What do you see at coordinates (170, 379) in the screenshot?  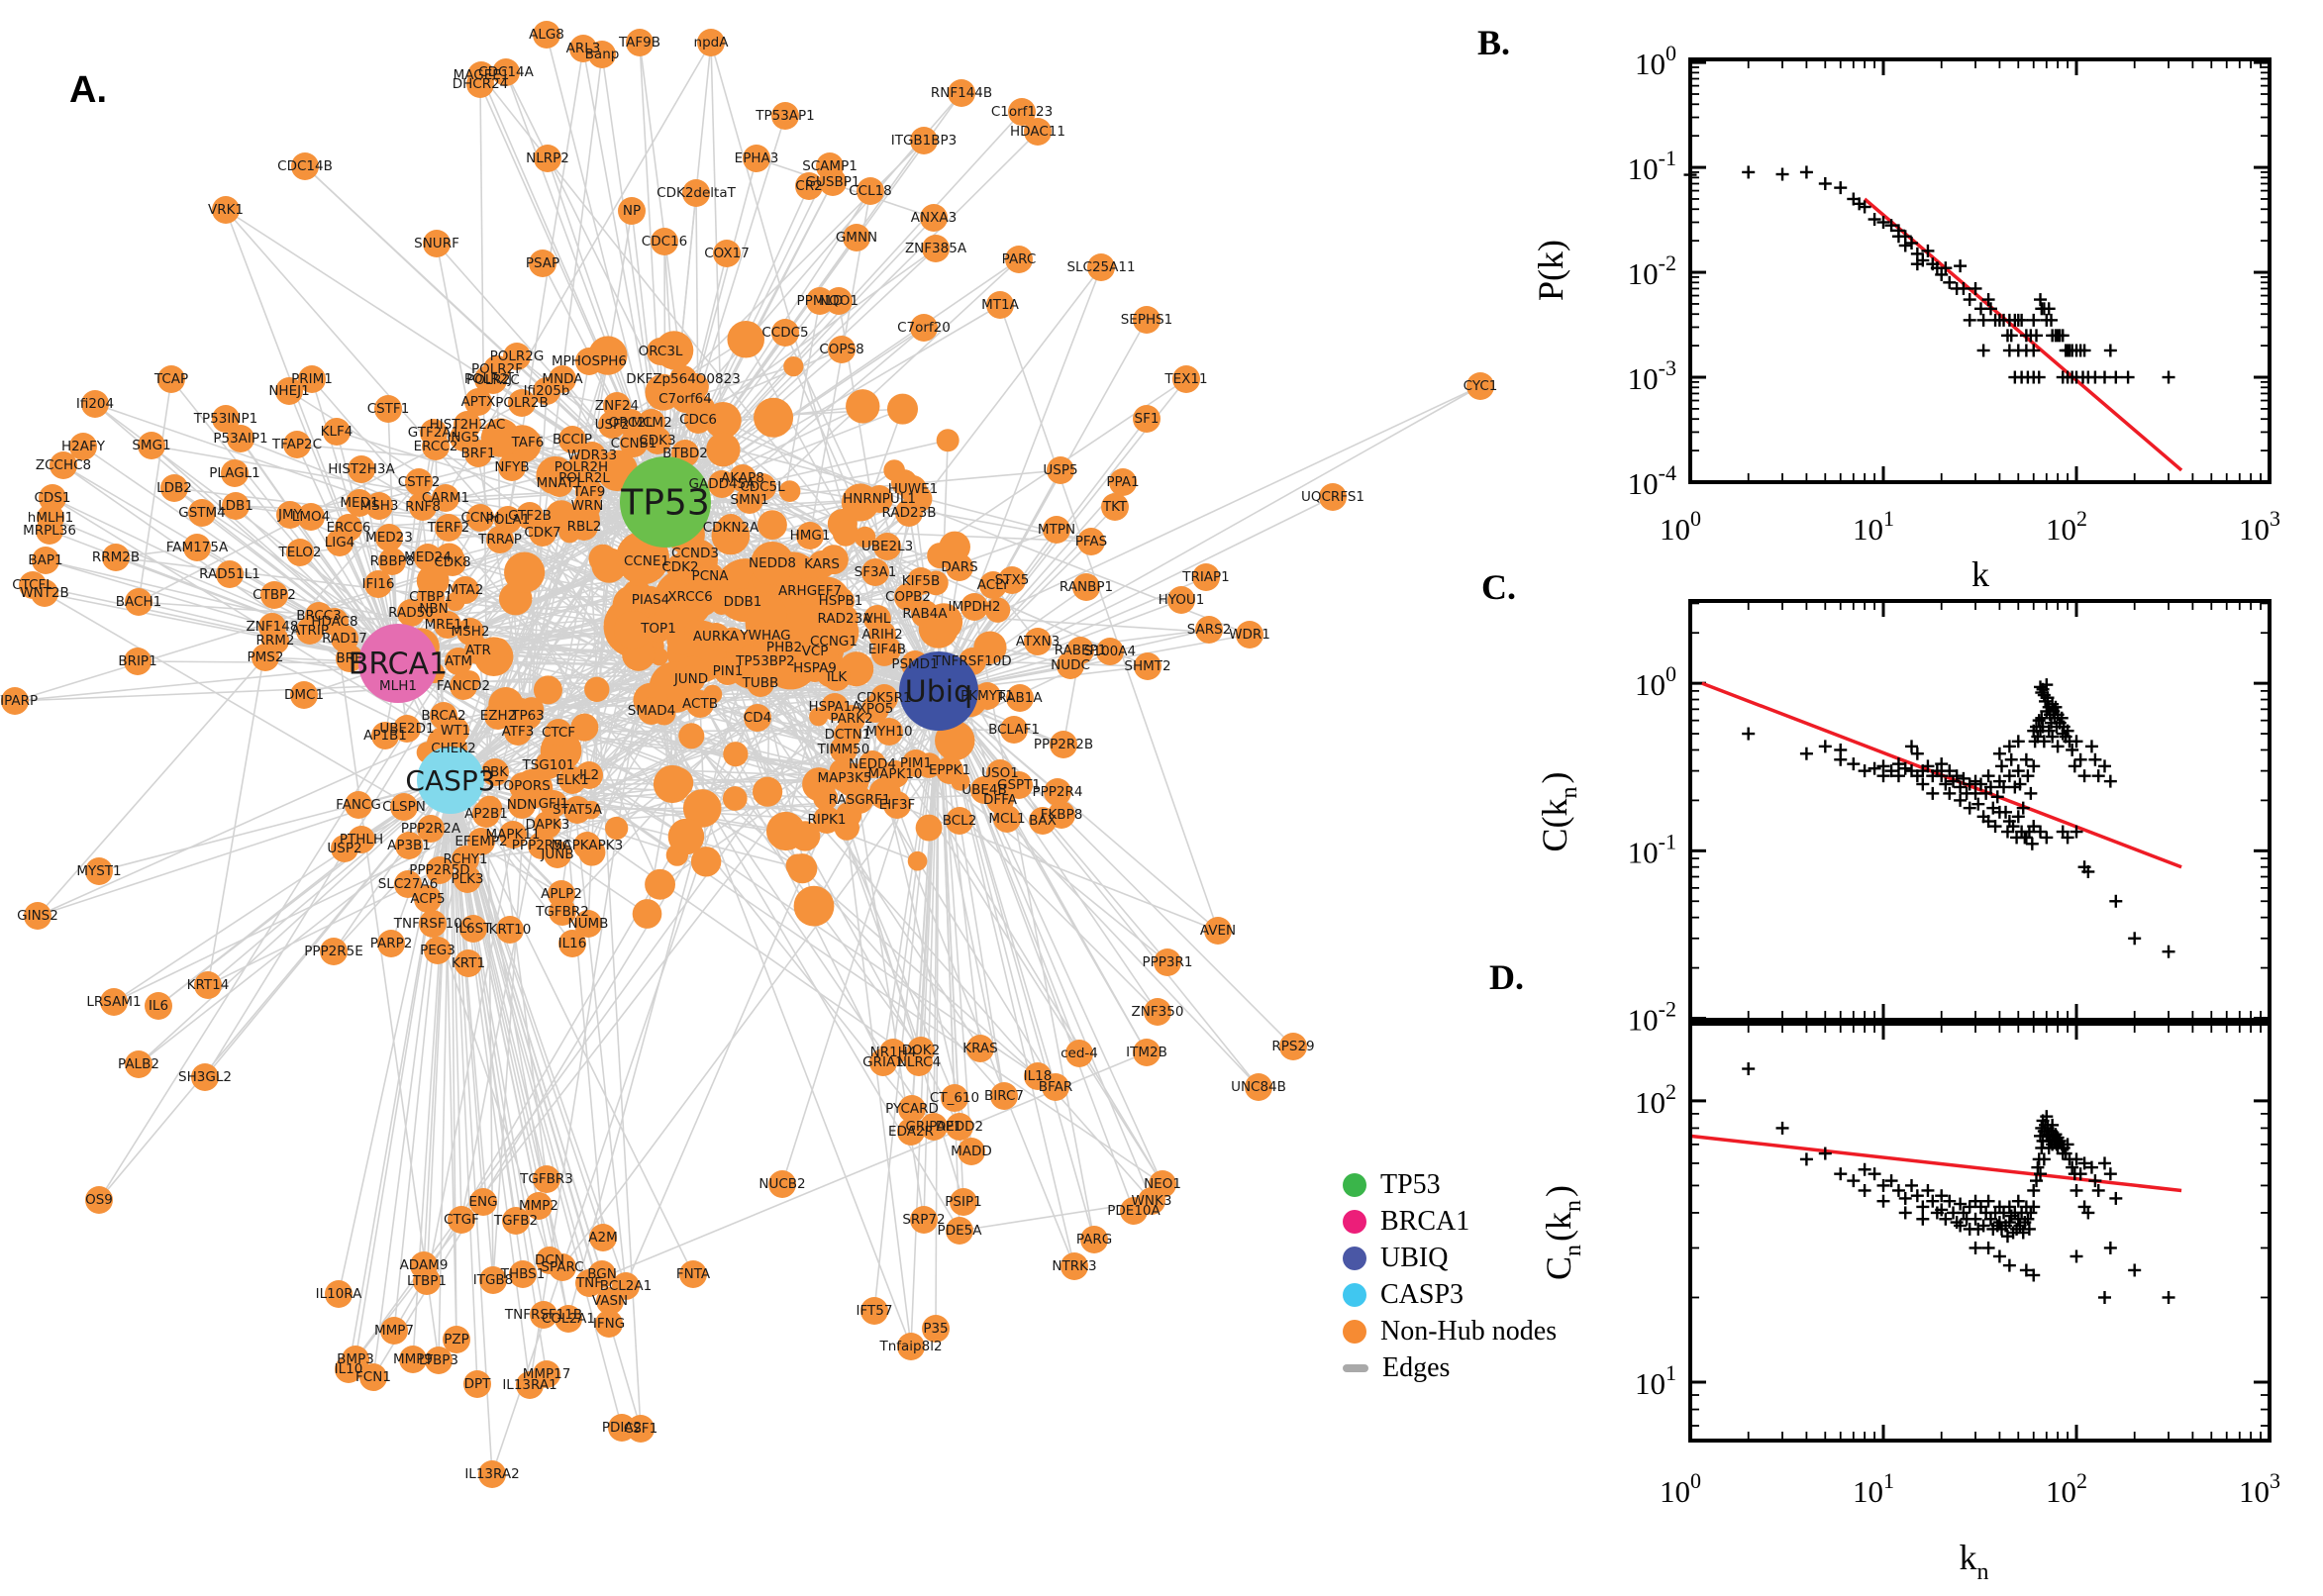 I see `node-label: TCAP` at bounding box center [170, 379].